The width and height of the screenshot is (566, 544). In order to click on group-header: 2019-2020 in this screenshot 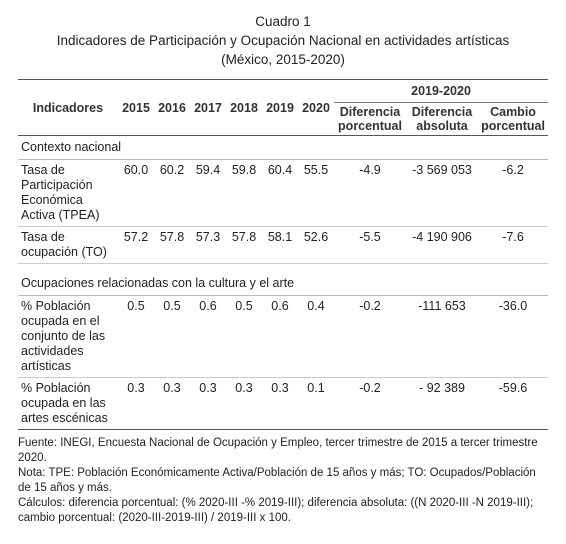, I will do `click(441, 91)`.